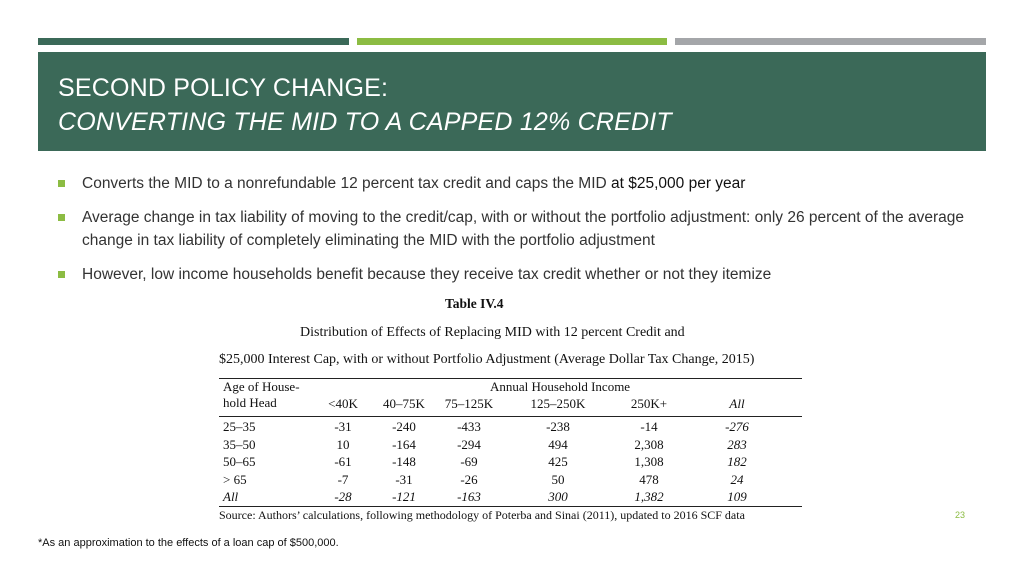  Describe the element at coordinates (250, 402) in the screenshot. I see `row-header-line2: hold Head` at that location.